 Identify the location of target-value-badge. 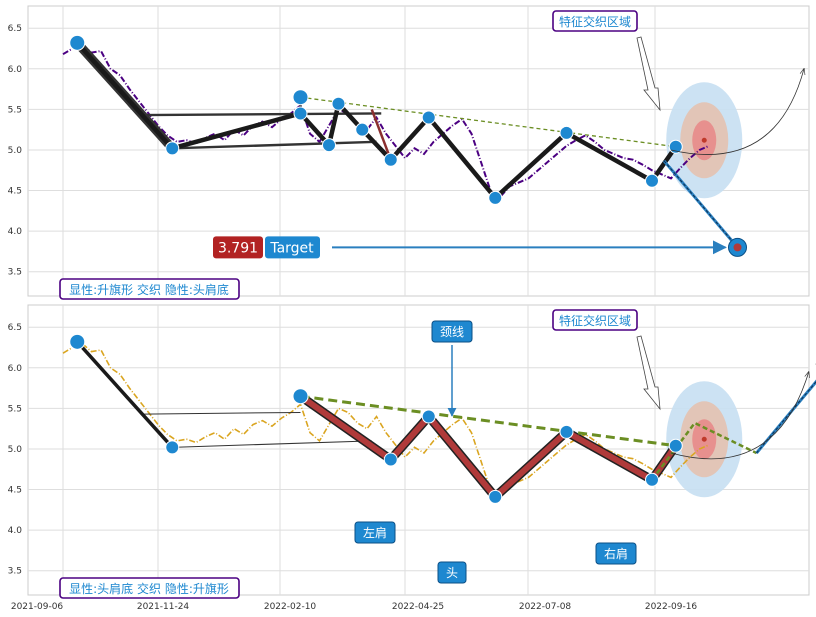
(238, 247).